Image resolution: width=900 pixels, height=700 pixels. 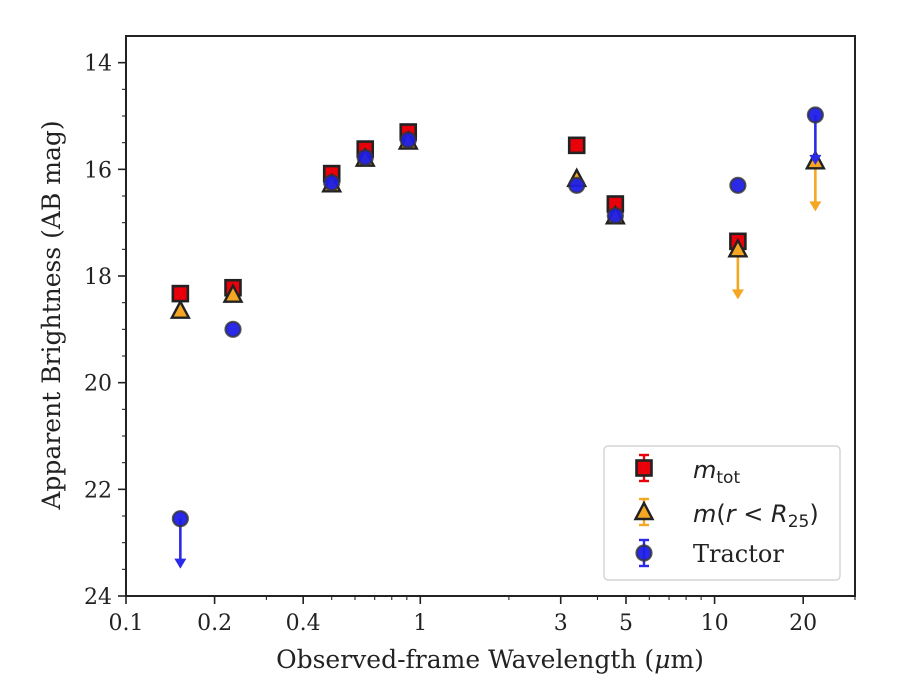 I want to click on y-tick-label: 14, so click(x=98, y=64).